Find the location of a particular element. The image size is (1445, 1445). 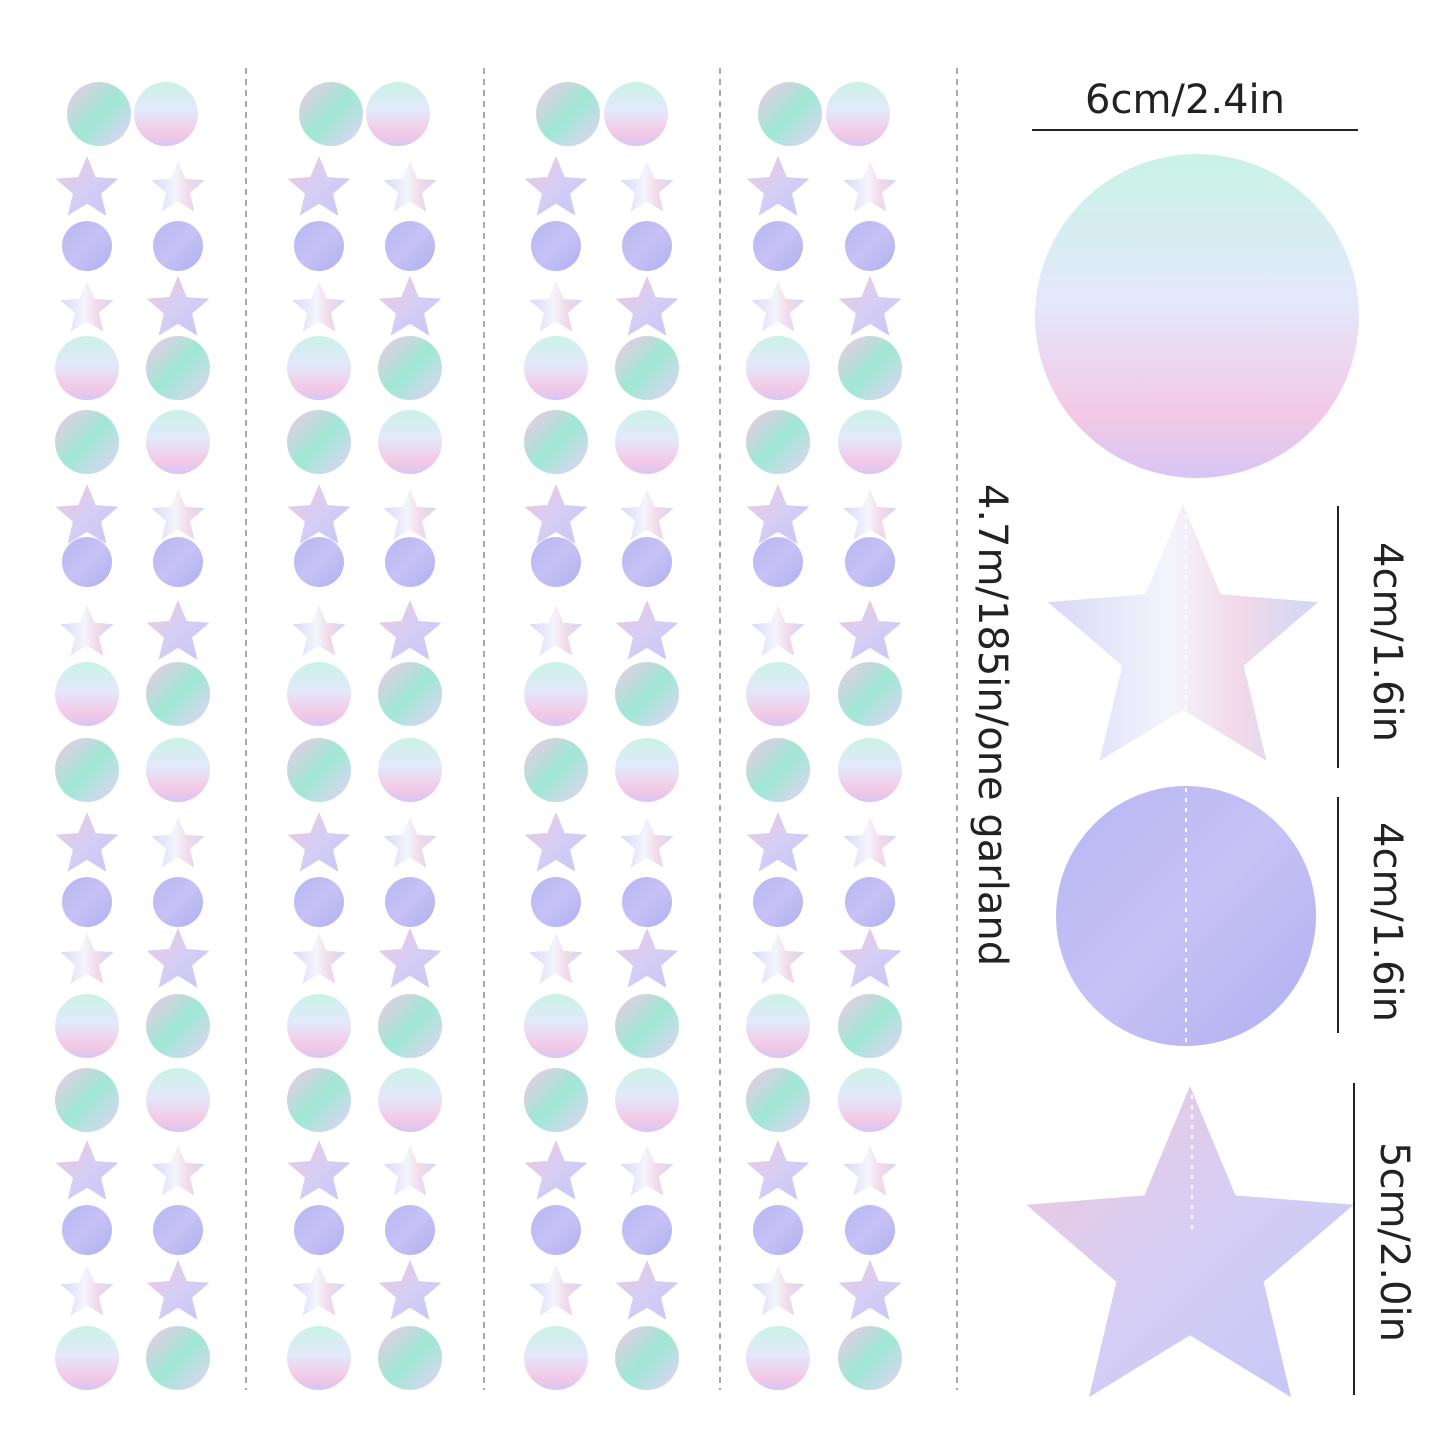

dimension-label: 4cm/1.6in is located at coordinates (1387, 922).